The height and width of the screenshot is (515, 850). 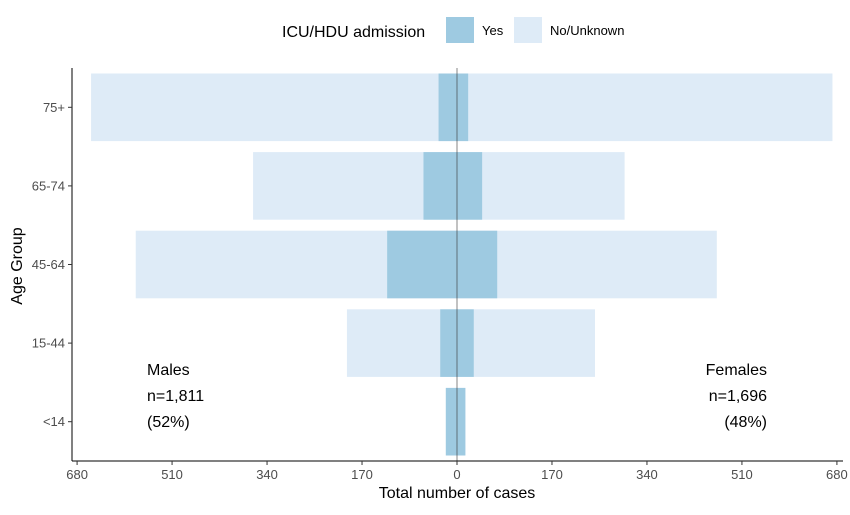 What do you see at coordinates (745, 422) in the screenshot?
I see `females-percent: (48%)` at bounding box center [745, 422].